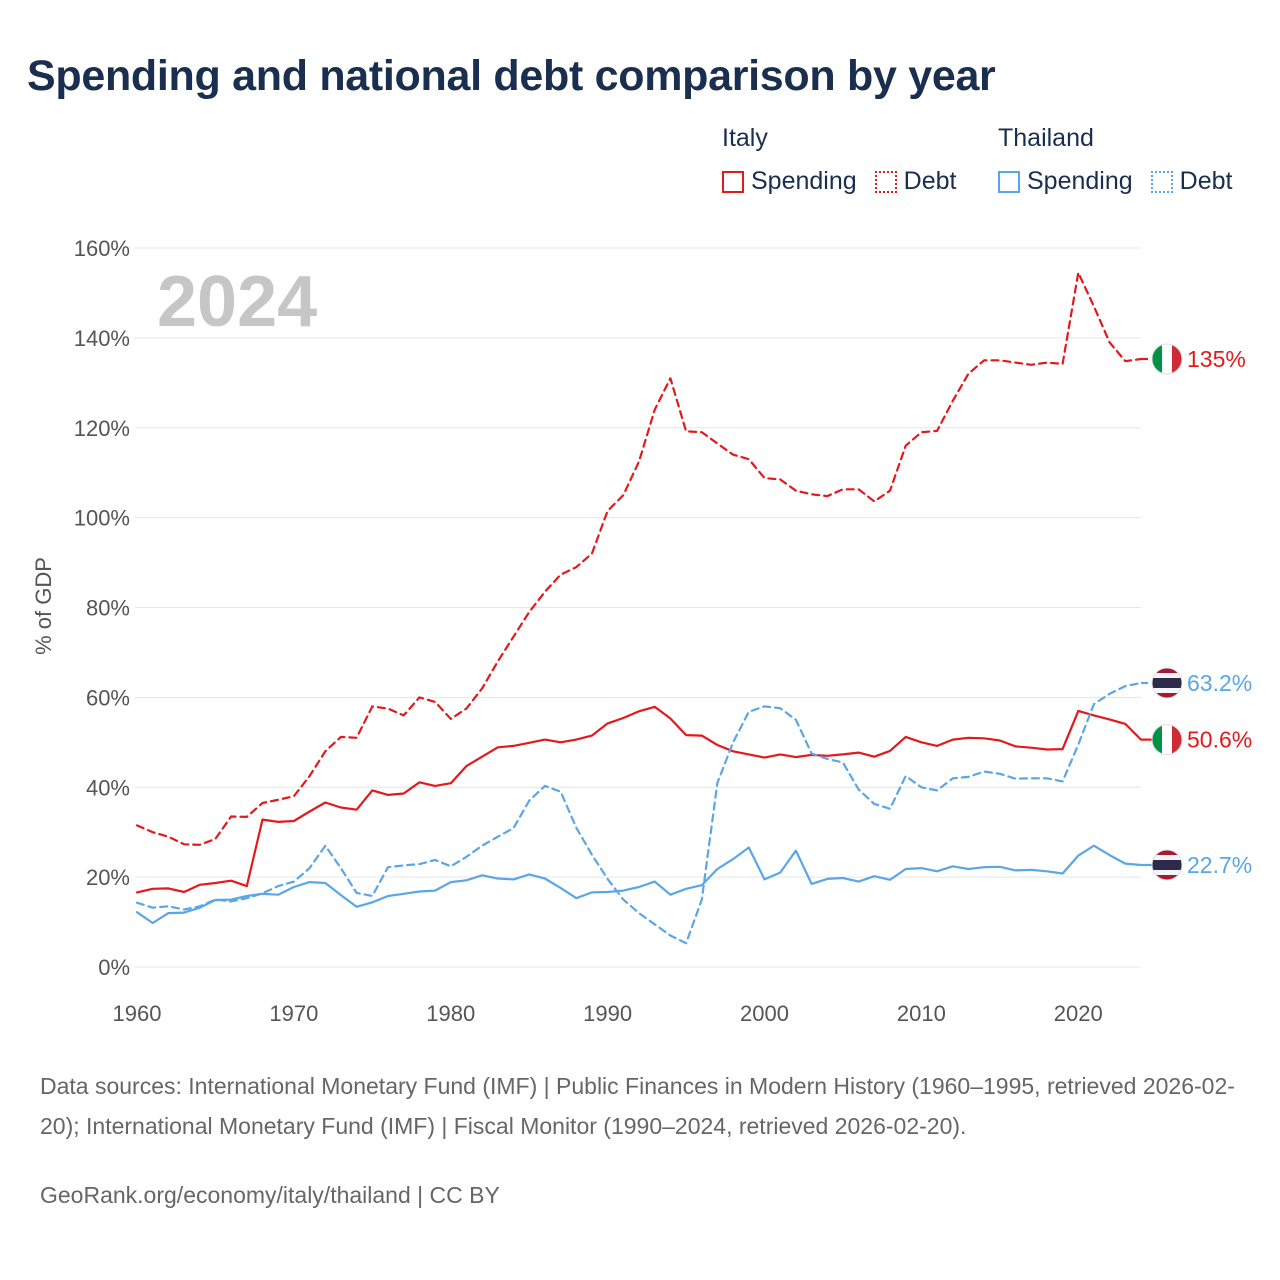  What do you see at coordinates (639, 799) in the screenshot?
I see `series-line-italy-spending` at bounding box center [639, 799].